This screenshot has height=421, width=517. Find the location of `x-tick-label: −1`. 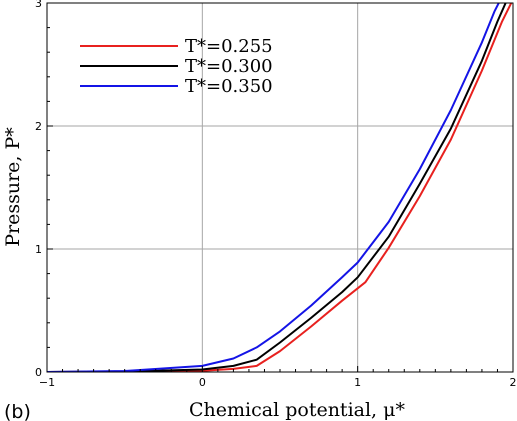

x-tick-label: −1 is located at coordinates (47, 382).